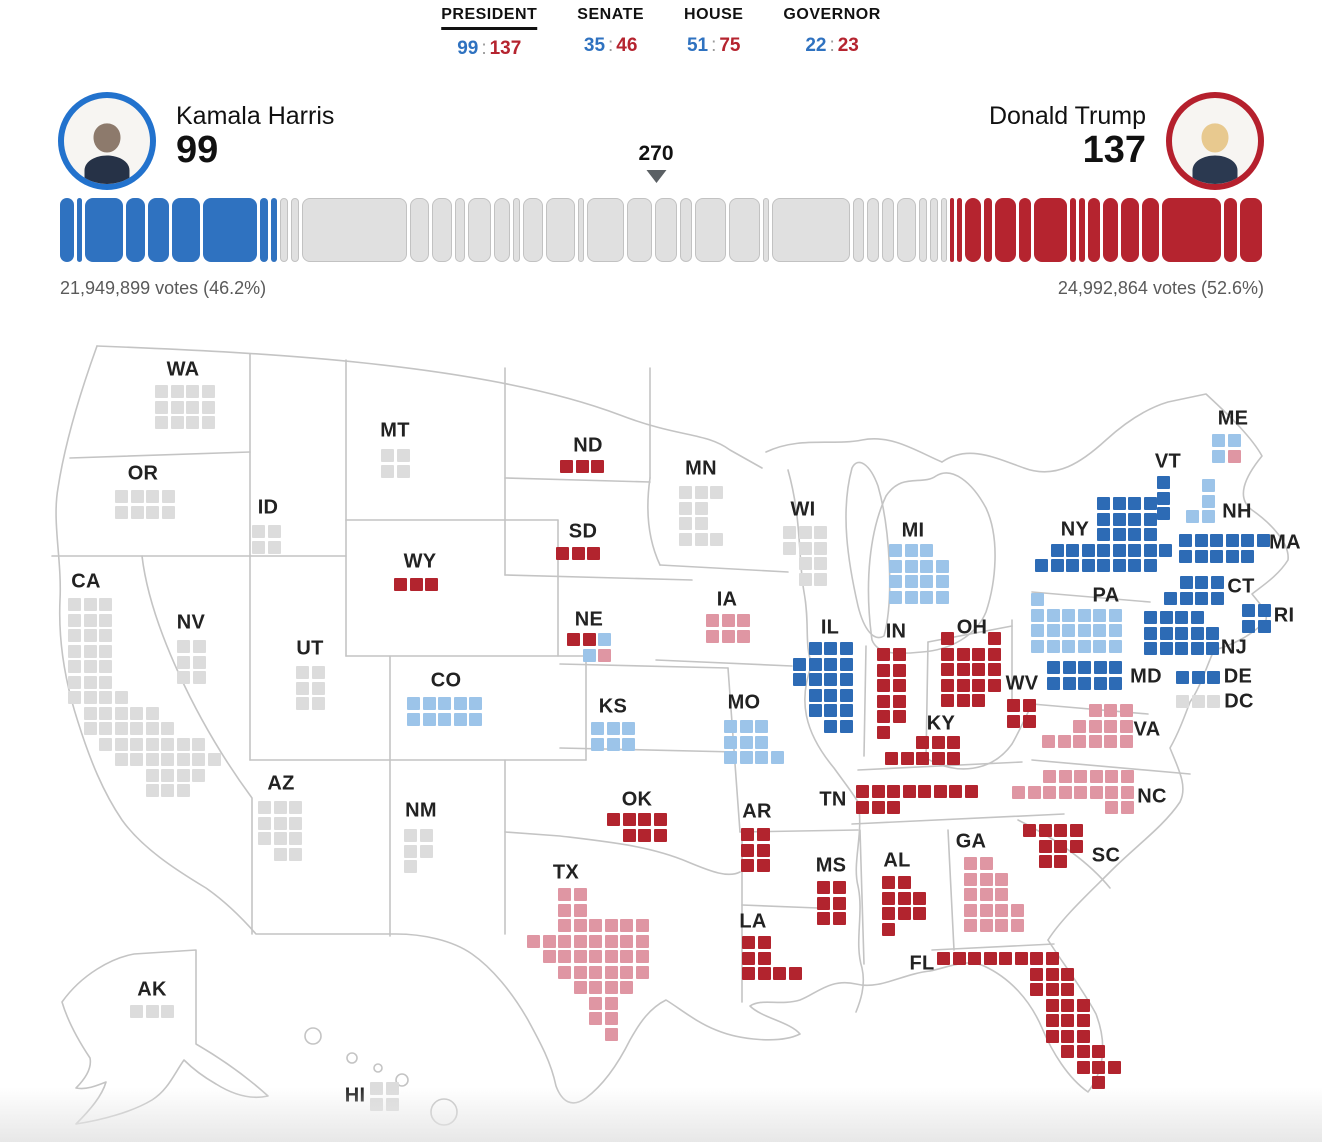  What do you see at coordinates (533, 230) in the screenshot?
I see `bar-segment-WI` at bounding box center [533, 230].